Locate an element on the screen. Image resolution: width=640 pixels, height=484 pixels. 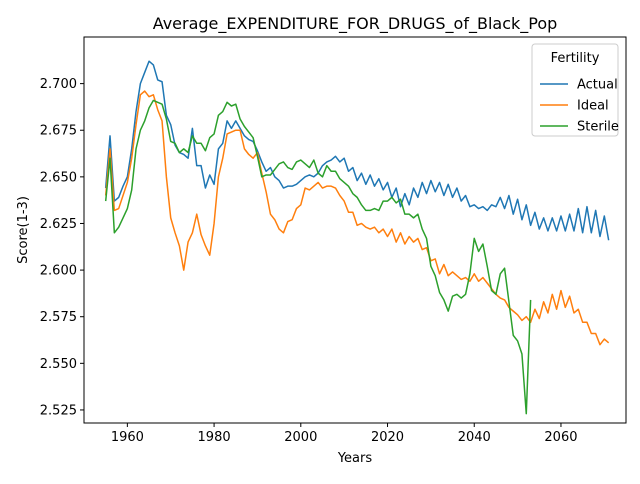
x-tick-label: 2060 is located at coordinates (560, 437).